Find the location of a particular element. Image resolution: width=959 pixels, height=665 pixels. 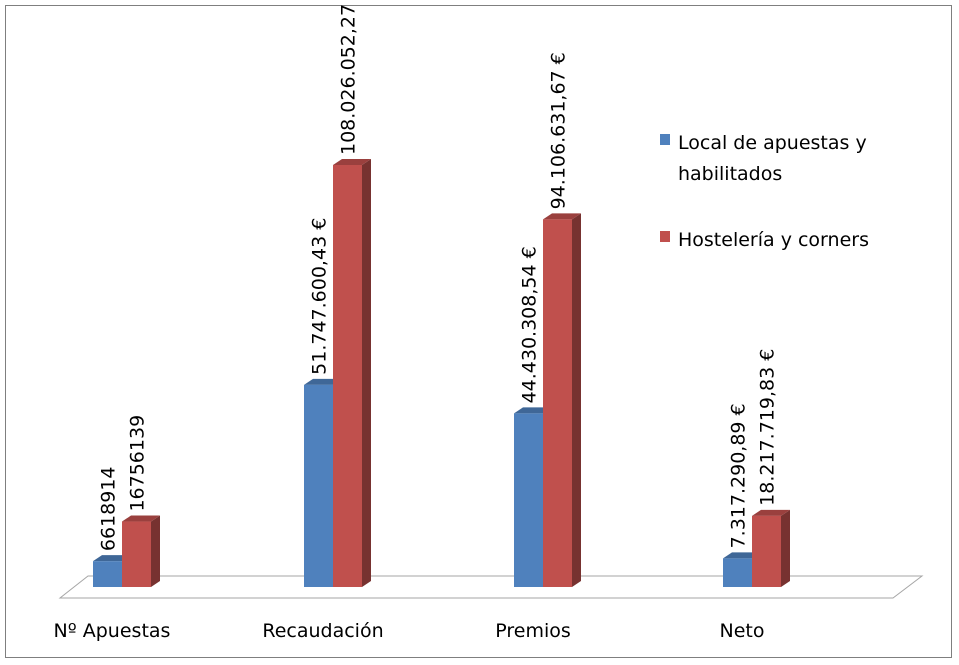

data-label: 51.747.600,43 € is located at coordinates (320, 296).